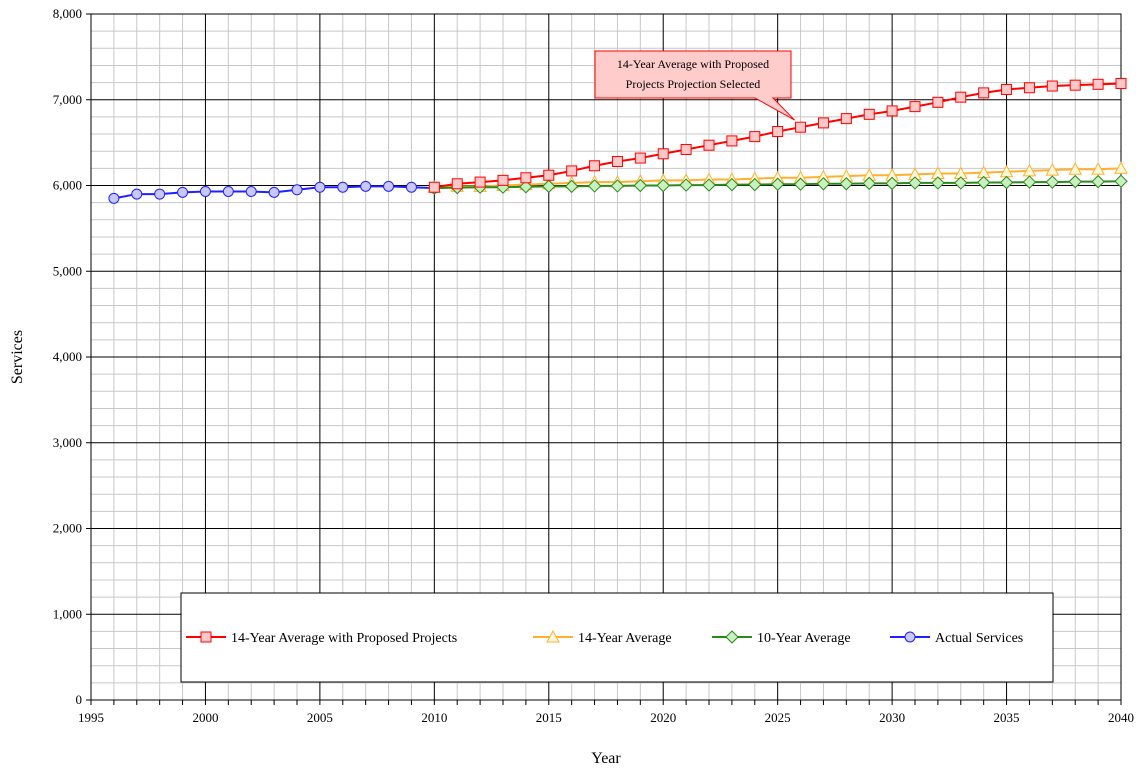 This screenshot has height=775, width=1143. What do you see at coordinates (67, 442) in the screenshot?
I see `y-tick-label: 3,000` at bounding box center [67, 442].